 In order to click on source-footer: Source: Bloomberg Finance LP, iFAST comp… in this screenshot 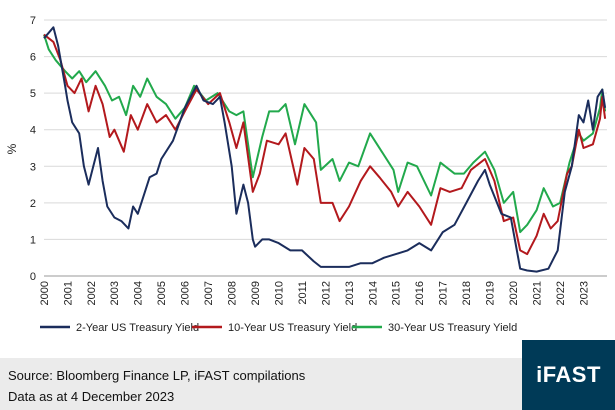, I will do `click(307, 384)`.